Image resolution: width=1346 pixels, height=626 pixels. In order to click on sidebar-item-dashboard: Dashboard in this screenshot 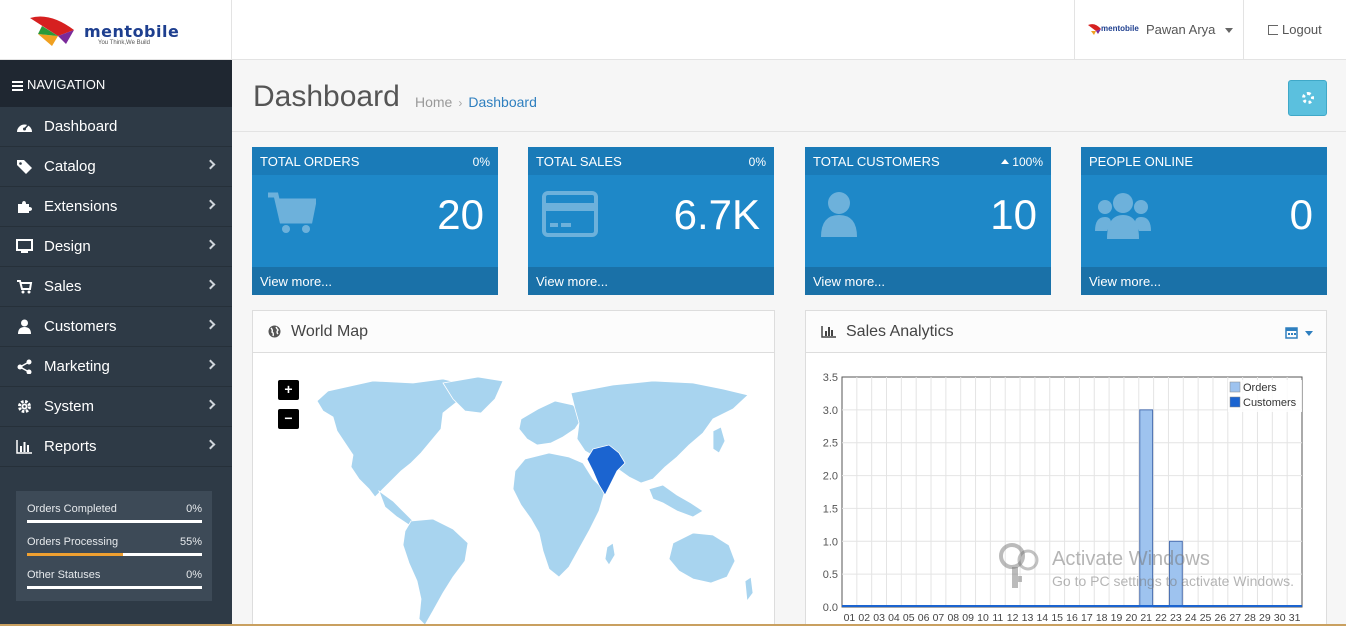, I will do `click(116, 127)`.